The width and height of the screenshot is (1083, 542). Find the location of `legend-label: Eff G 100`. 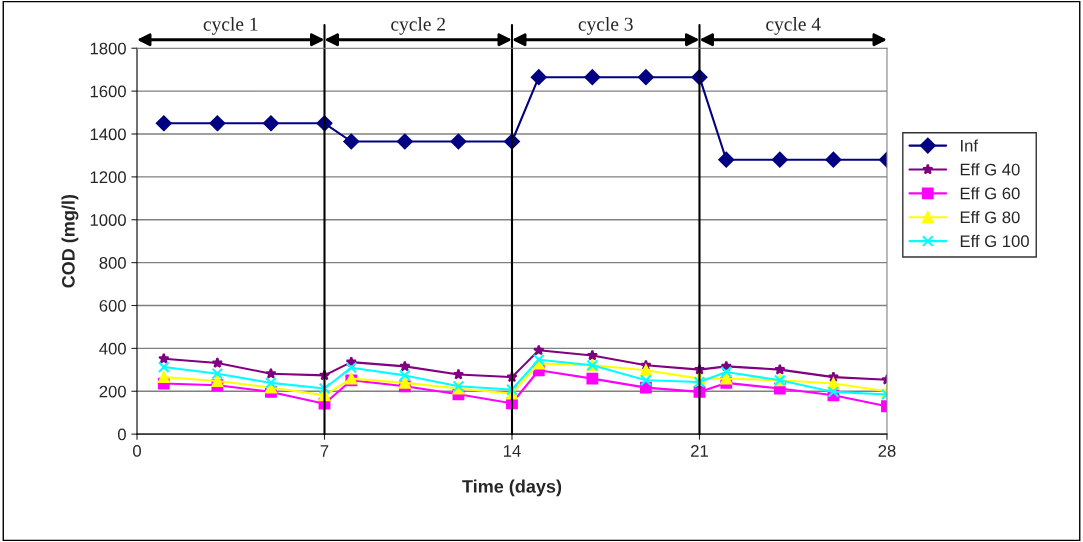

legend-label: Eff G 100 is located at coordinates (994, 241).